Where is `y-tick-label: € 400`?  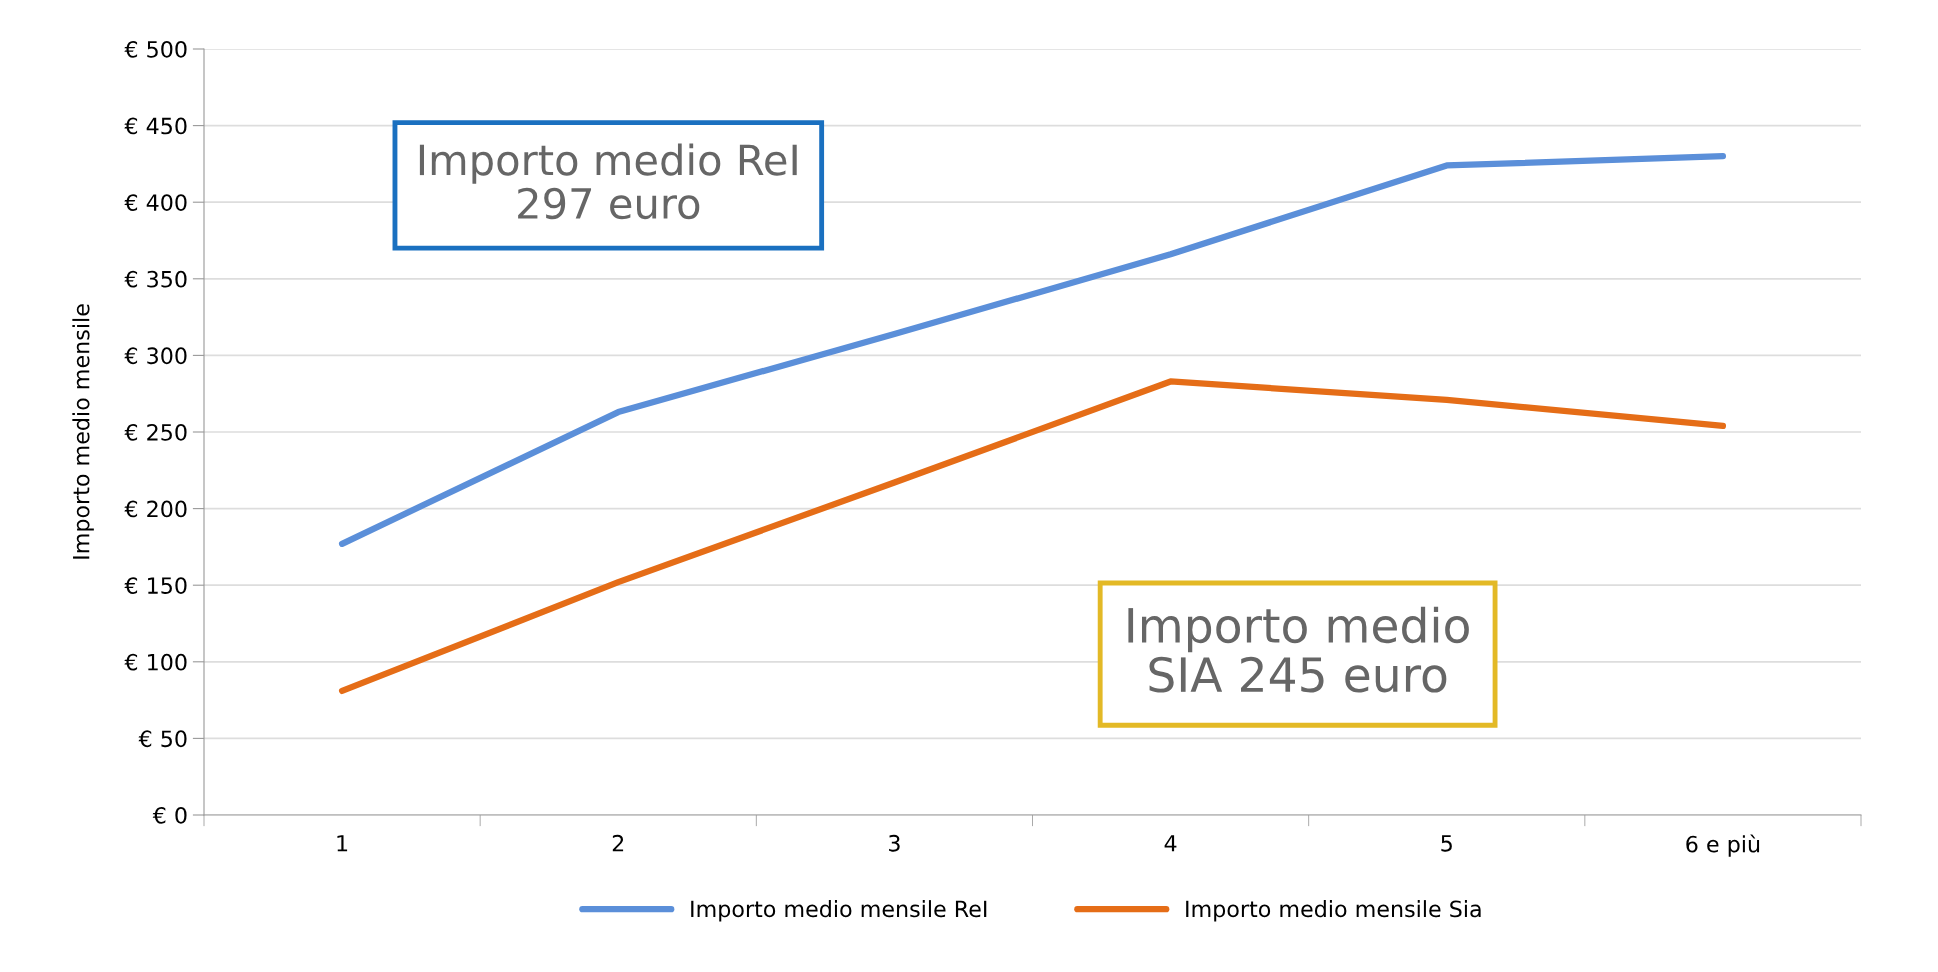
y-tick-label: € 400 is located at coordinates (155, 202).